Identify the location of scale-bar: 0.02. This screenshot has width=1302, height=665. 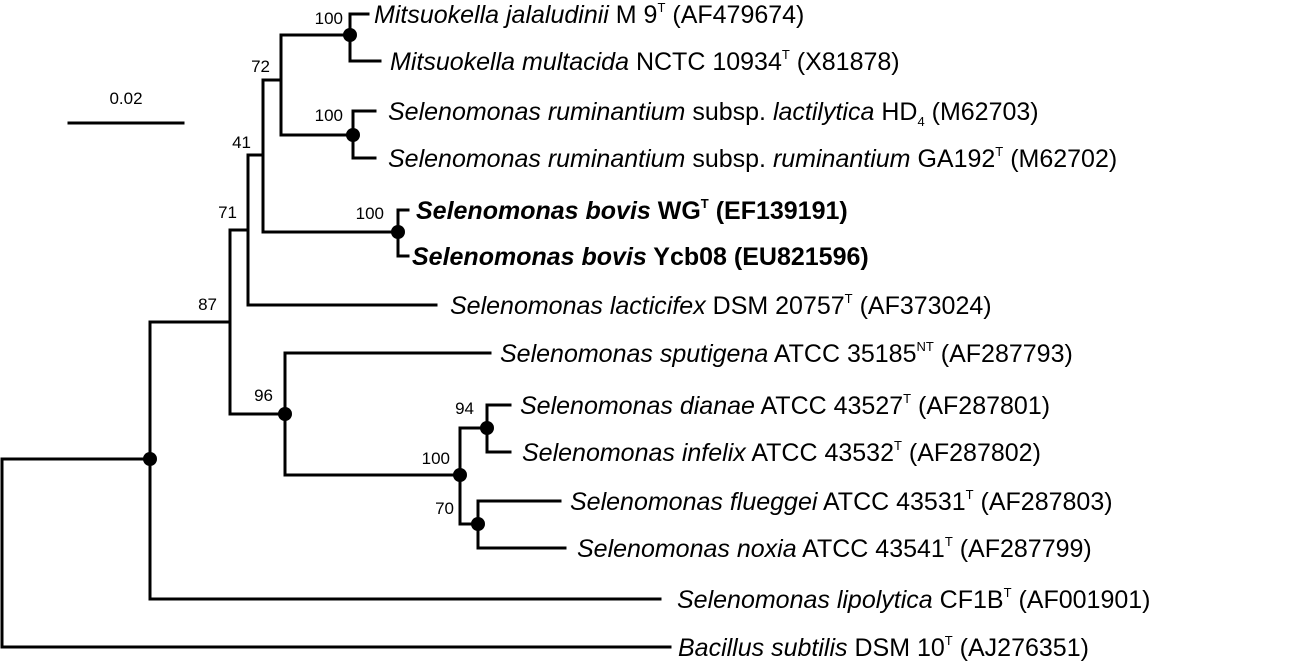
(126, 107).